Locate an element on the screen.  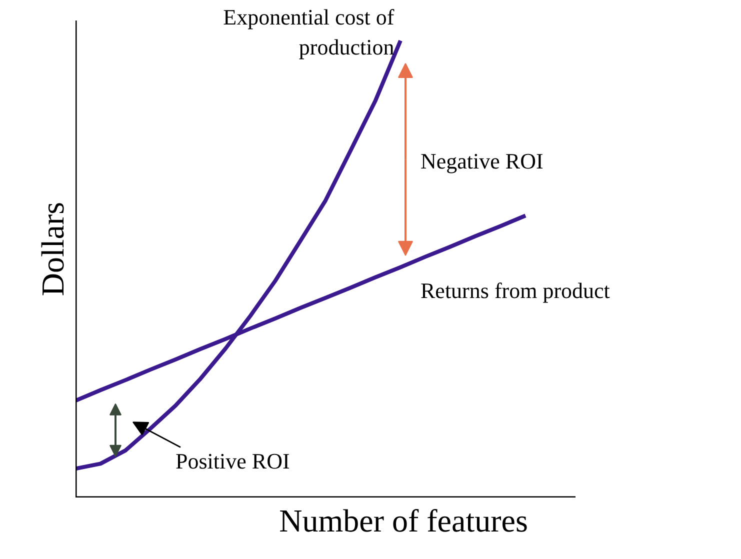
series-label: Returns from product is located at coordinates (515, 291).